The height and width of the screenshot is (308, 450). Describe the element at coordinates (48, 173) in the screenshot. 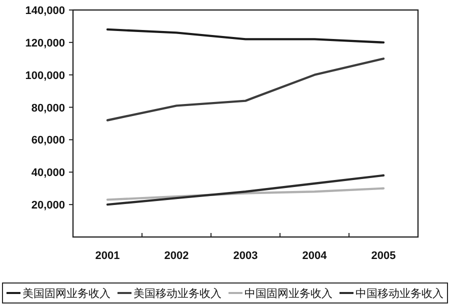

I see `y-tick-label: 40,000` at that location.